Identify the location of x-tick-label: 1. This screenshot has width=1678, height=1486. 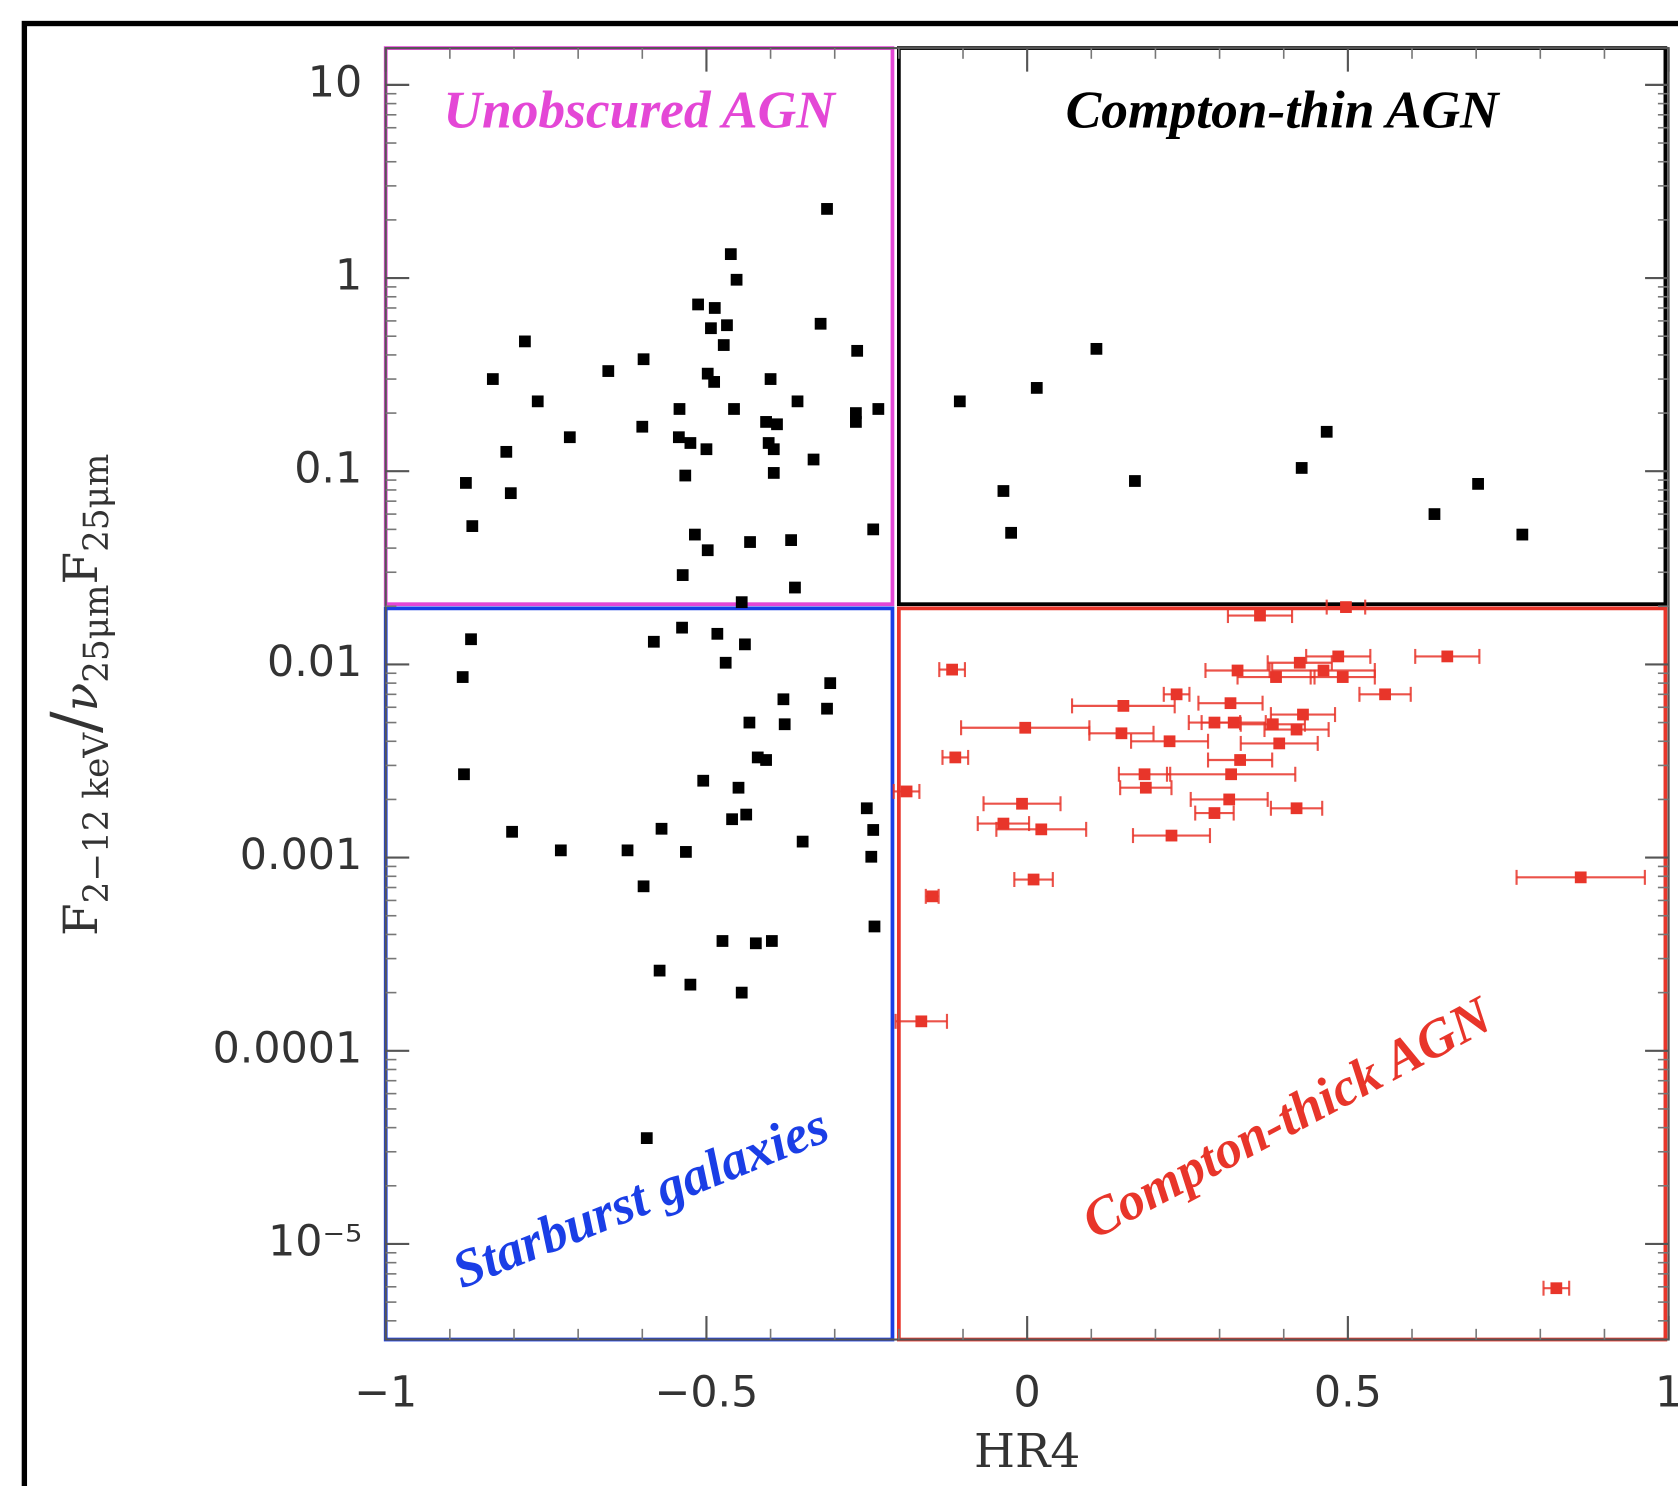
(1666, 1393).